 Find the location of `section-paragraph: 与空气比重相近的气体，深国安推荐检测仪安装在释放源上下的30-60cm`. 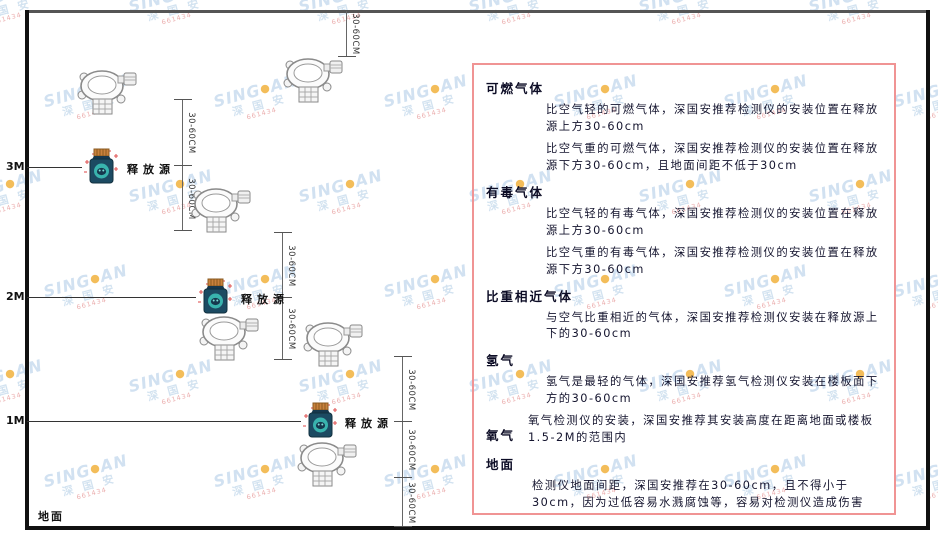

section-paragraph: 与空气比重相近的气体，深国安推荐检测仪安装在释放源上下的30-60cm is located at coordinates (712, 325).